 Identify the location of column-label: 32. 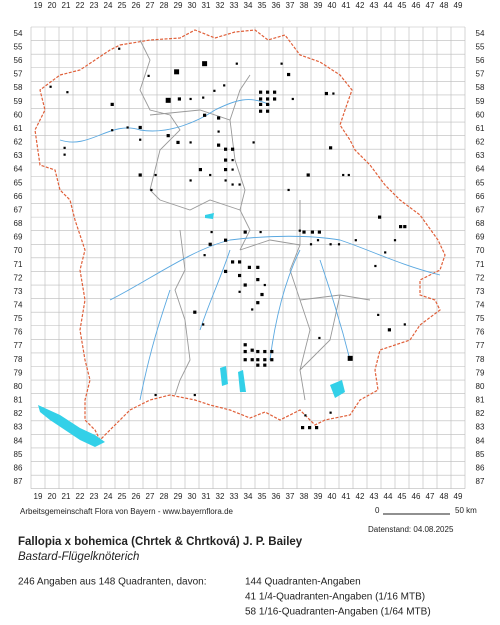
(220, 496).